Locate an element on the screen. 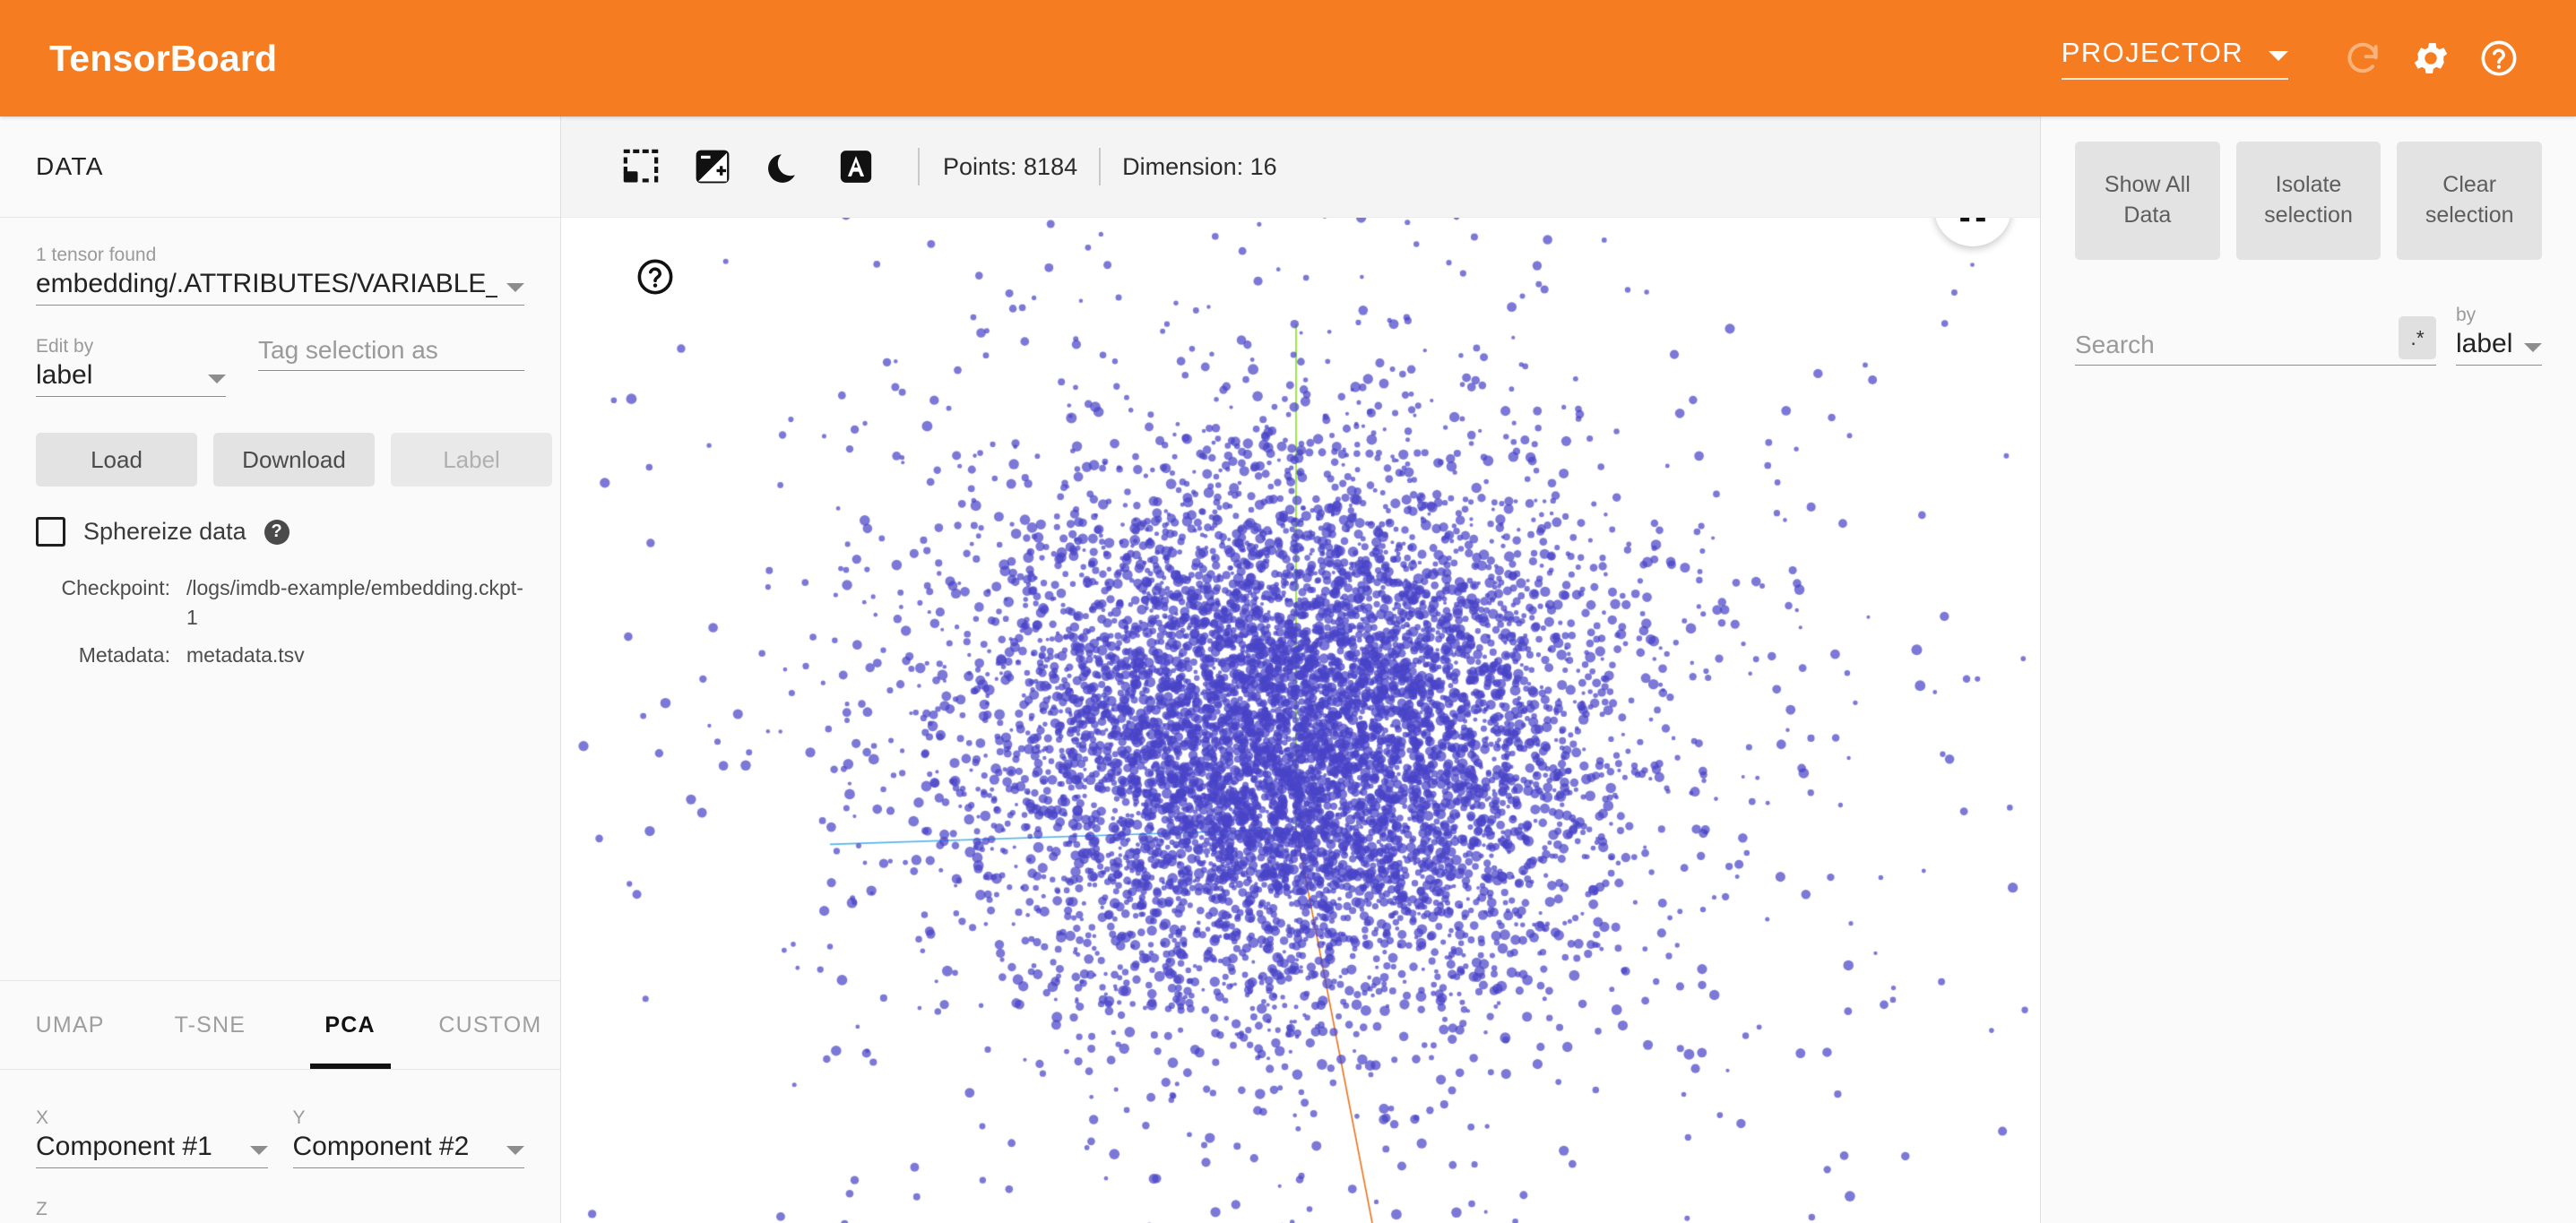  tag-selection-block is located at coordinates (391, 367).